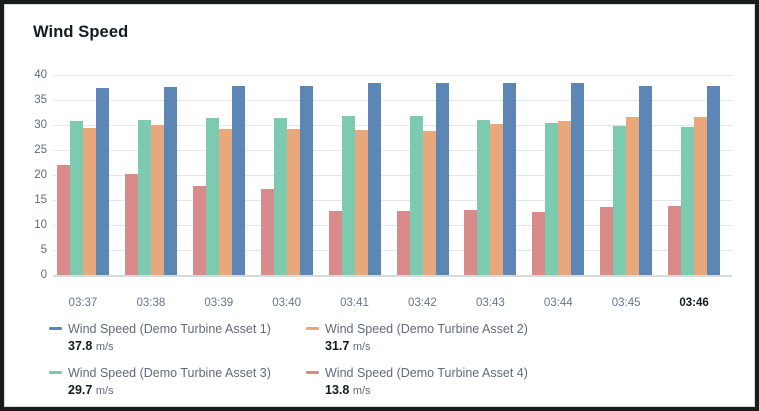 This screenshot has width=759, height=411. I want to click on legend-series-value: 37.8 m/s, so click(169, 346).